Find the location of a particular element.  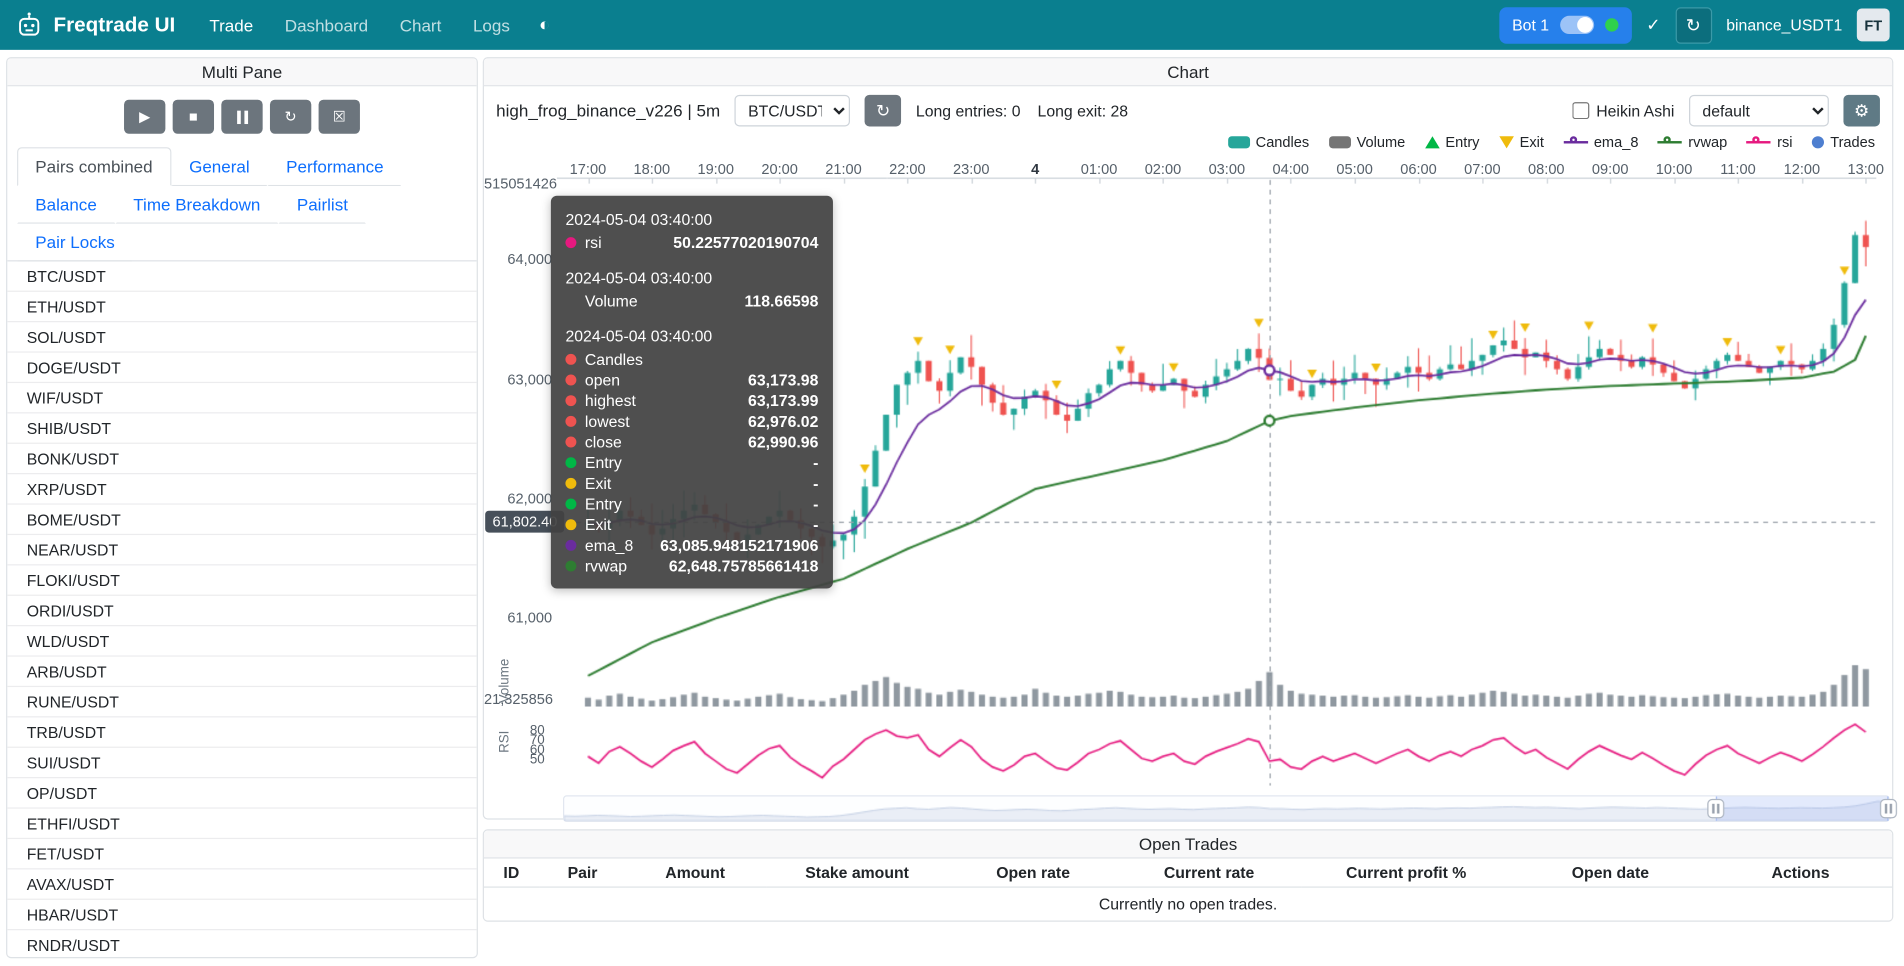

time-axis-tick: 10:00 is located at coordinates (1674, 169).